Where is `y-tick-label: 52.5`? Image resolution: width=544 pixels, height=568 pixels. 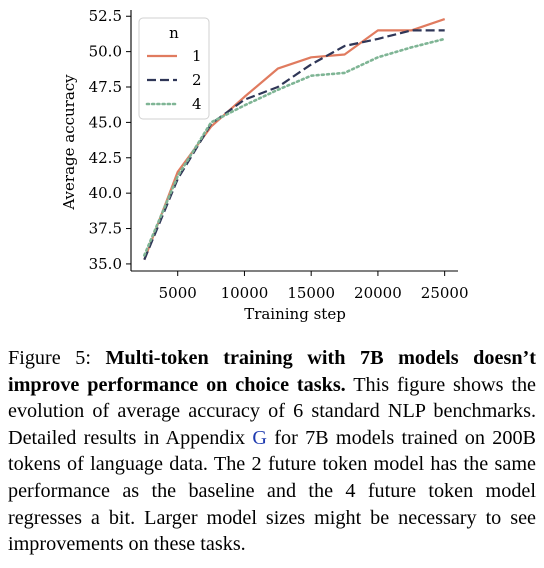 y-tick-label: 52.5 is located at coordinates (105, 16).